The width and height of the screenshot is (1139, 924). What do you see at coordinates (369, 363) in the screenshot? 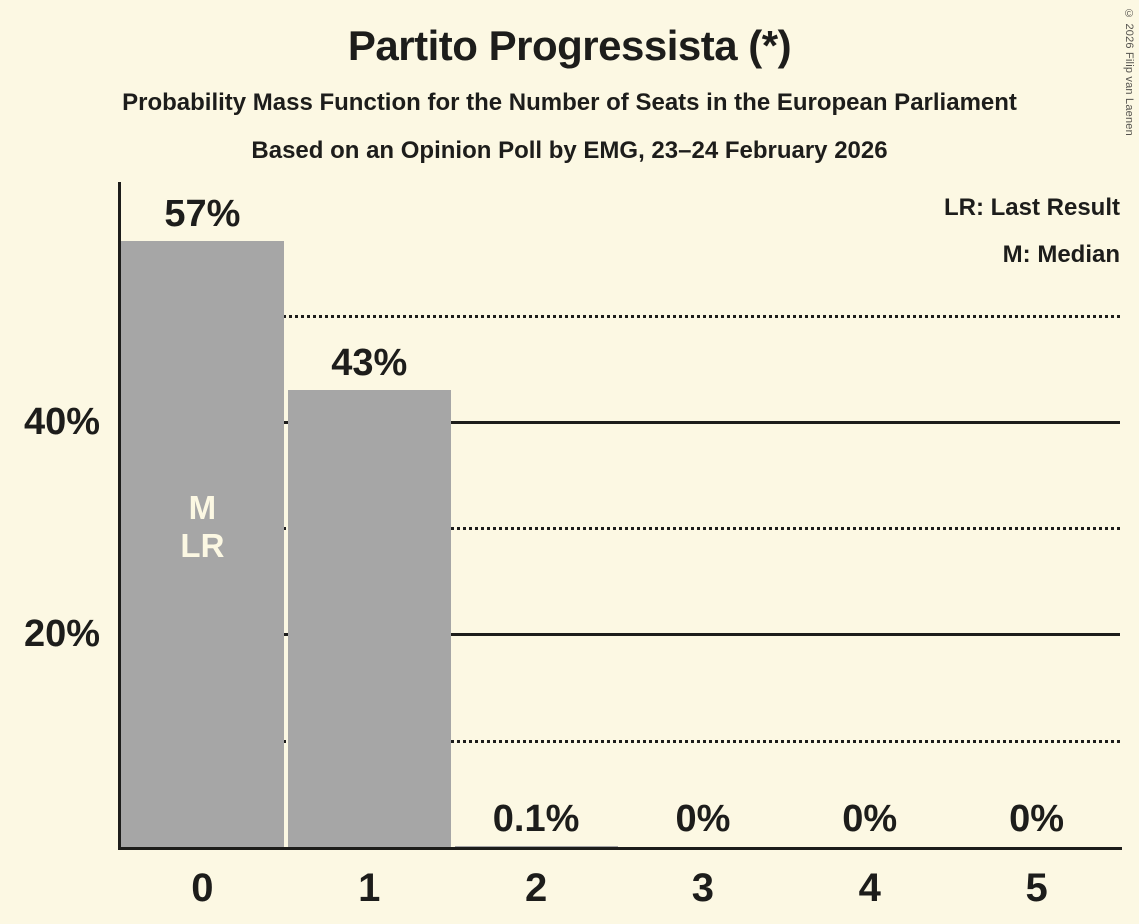
I see `bar-value-label-1: 43%` at bounding box center [369, 363].